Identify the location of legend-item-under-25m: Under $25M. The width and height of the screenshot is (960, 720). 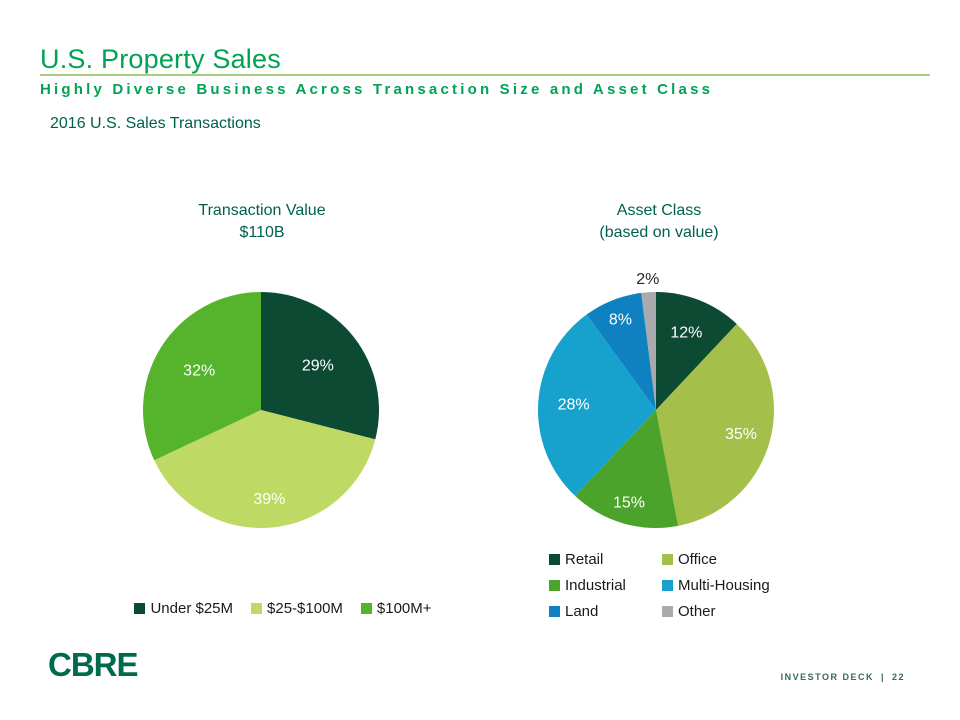
(183, 608).